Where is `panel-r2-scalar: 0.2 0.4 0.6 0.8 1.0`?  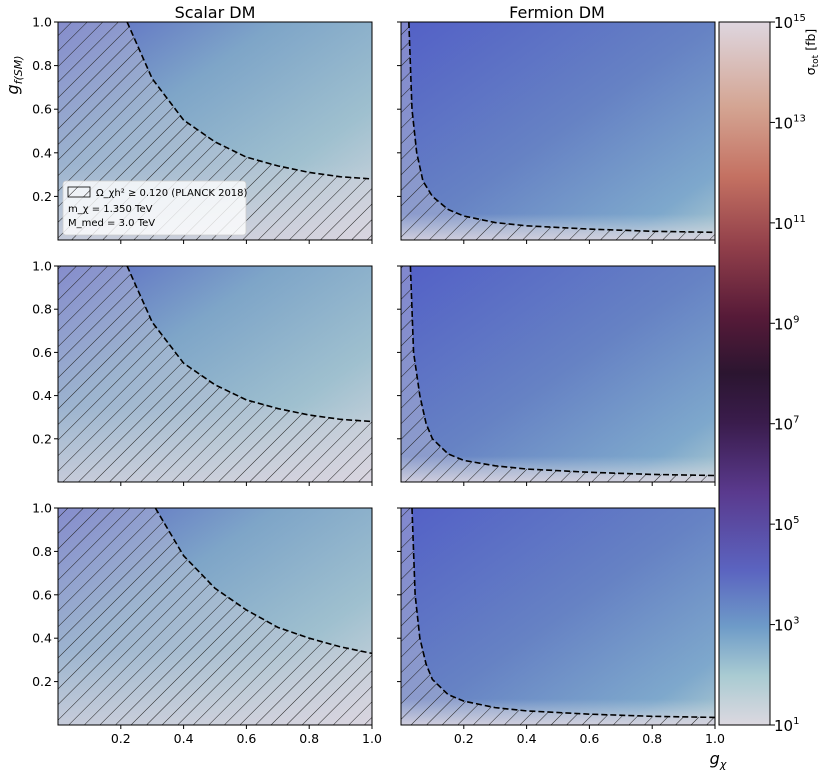 panel-r2-scalar: 0.2 0.4 0.6 0.8 1.0 is located at coordinates (202, 372).